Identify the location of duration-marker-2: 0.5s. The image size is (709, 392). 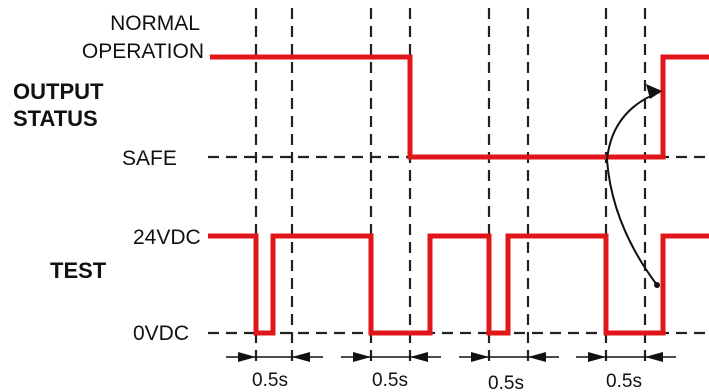
(391, 371).